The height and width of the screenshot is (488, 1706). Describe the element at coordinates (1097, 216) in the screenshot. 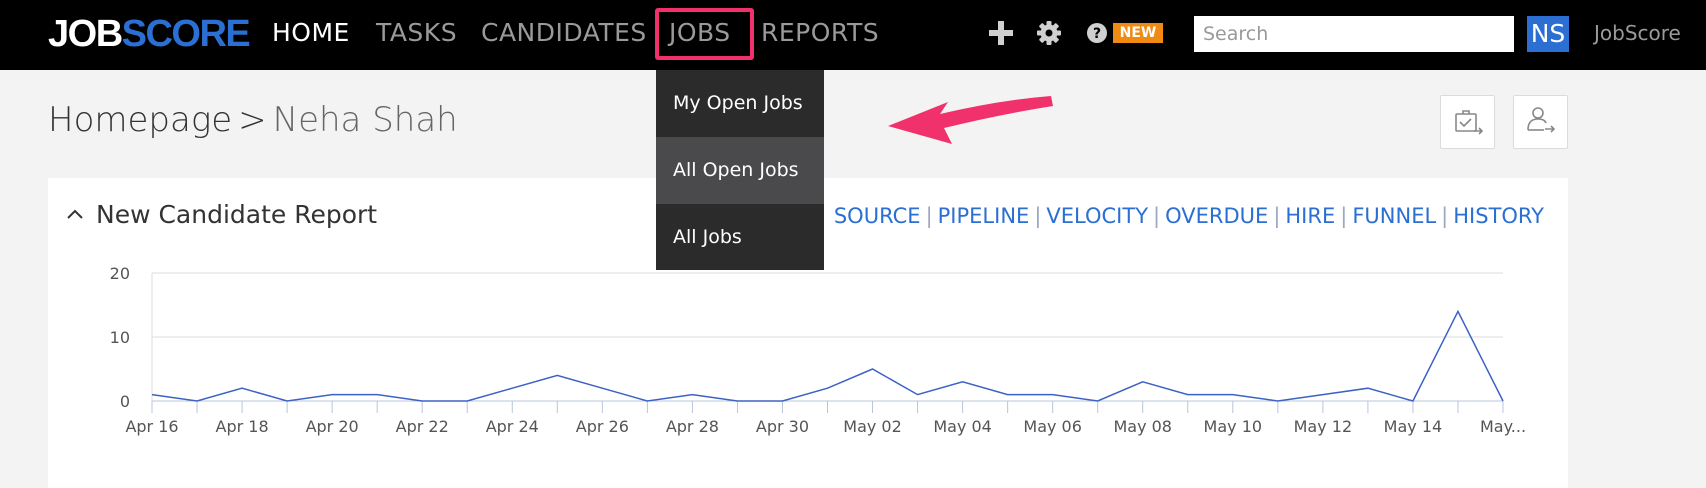

I see `link-velocity: VELOCITY` at that location.